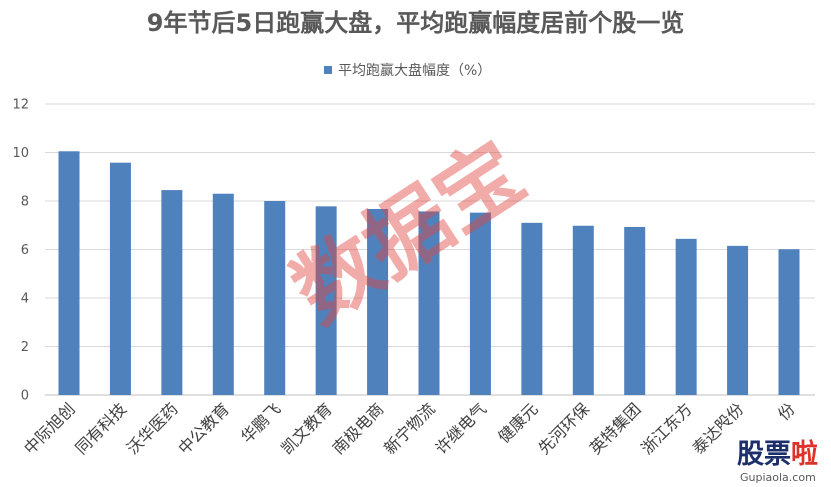 This screenshot has height=487, width=831. Describe the element at coordinates (260, 422) in the screenshot. I see `x-tick-label: 华鹏飞` at that location.